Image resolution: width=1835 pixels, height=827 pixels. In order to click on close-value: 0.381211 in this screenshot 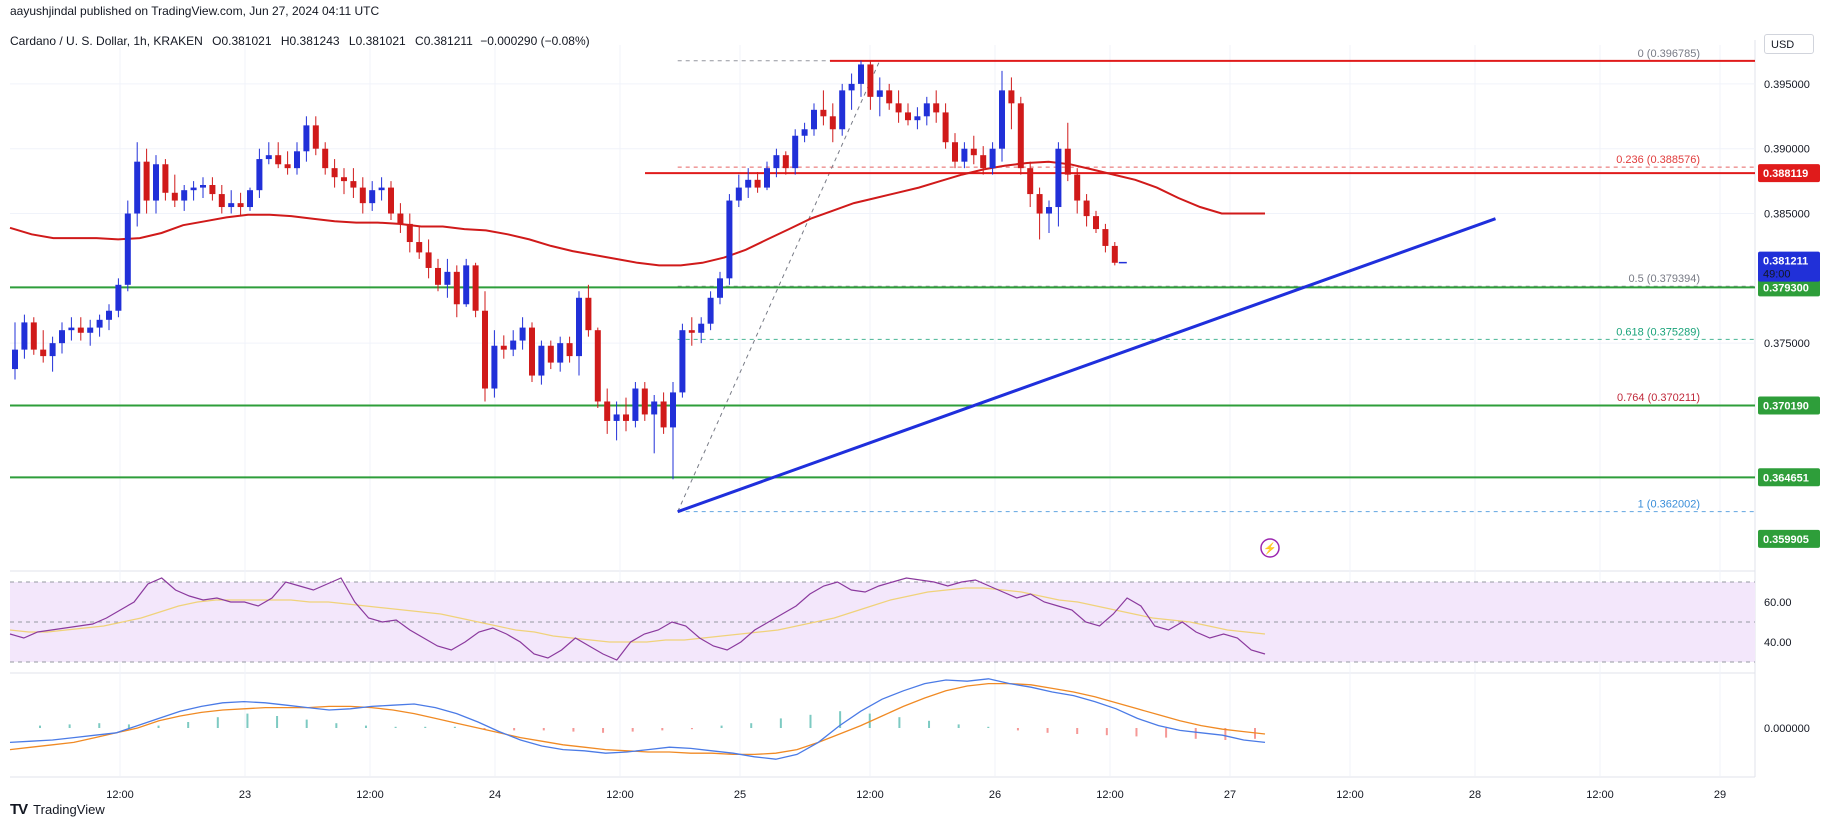, I will do `click(448, 41)`.